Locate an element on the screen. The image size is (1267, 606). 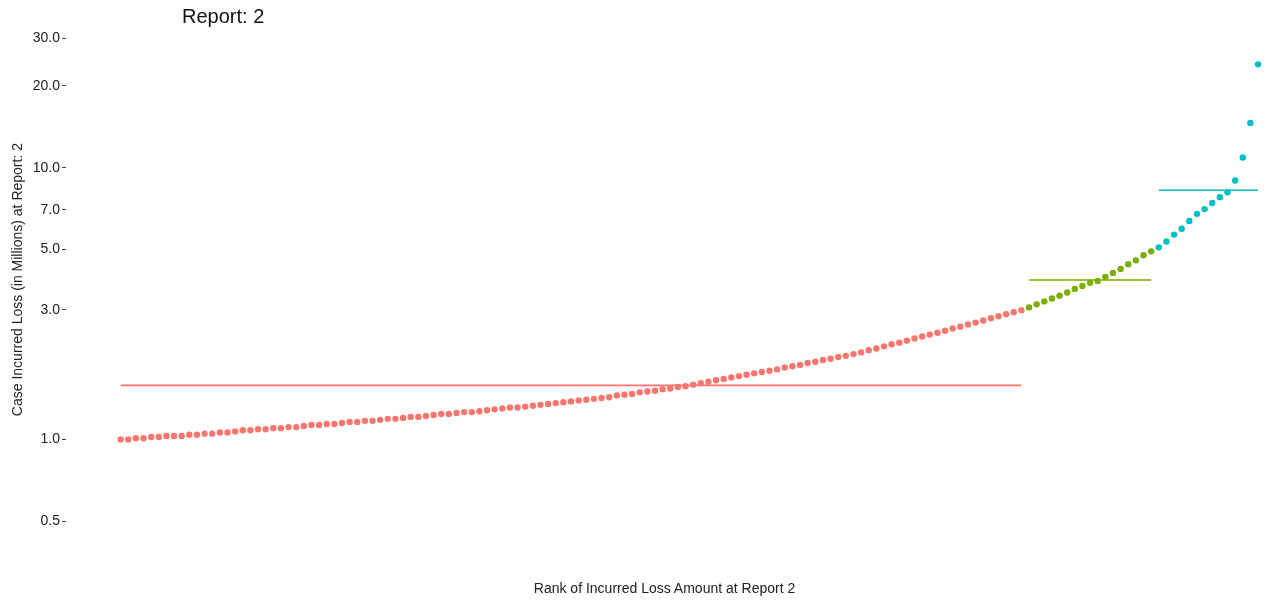
chart-title: Report: 2 is located at coordinates (223, 15).